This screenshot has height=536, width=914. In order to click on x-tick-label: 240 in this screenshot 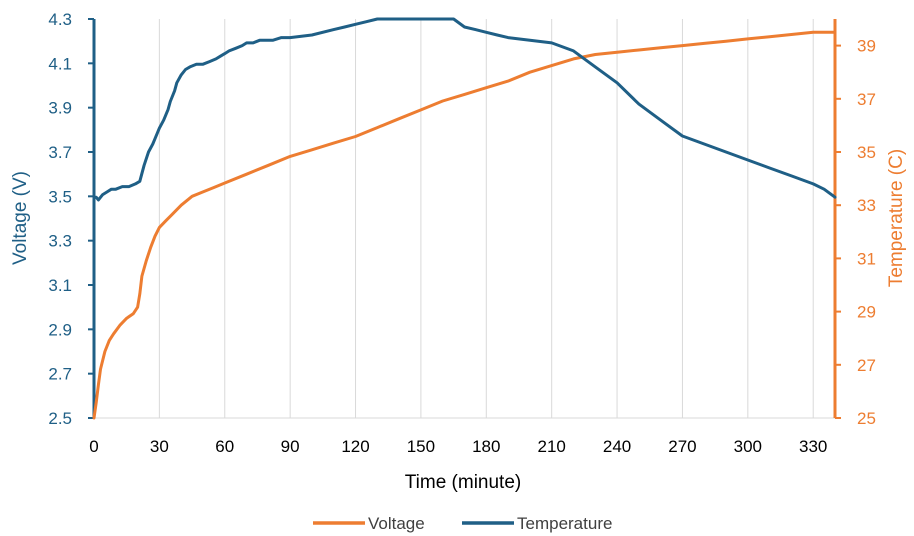, I will do `click(617, 446)`.